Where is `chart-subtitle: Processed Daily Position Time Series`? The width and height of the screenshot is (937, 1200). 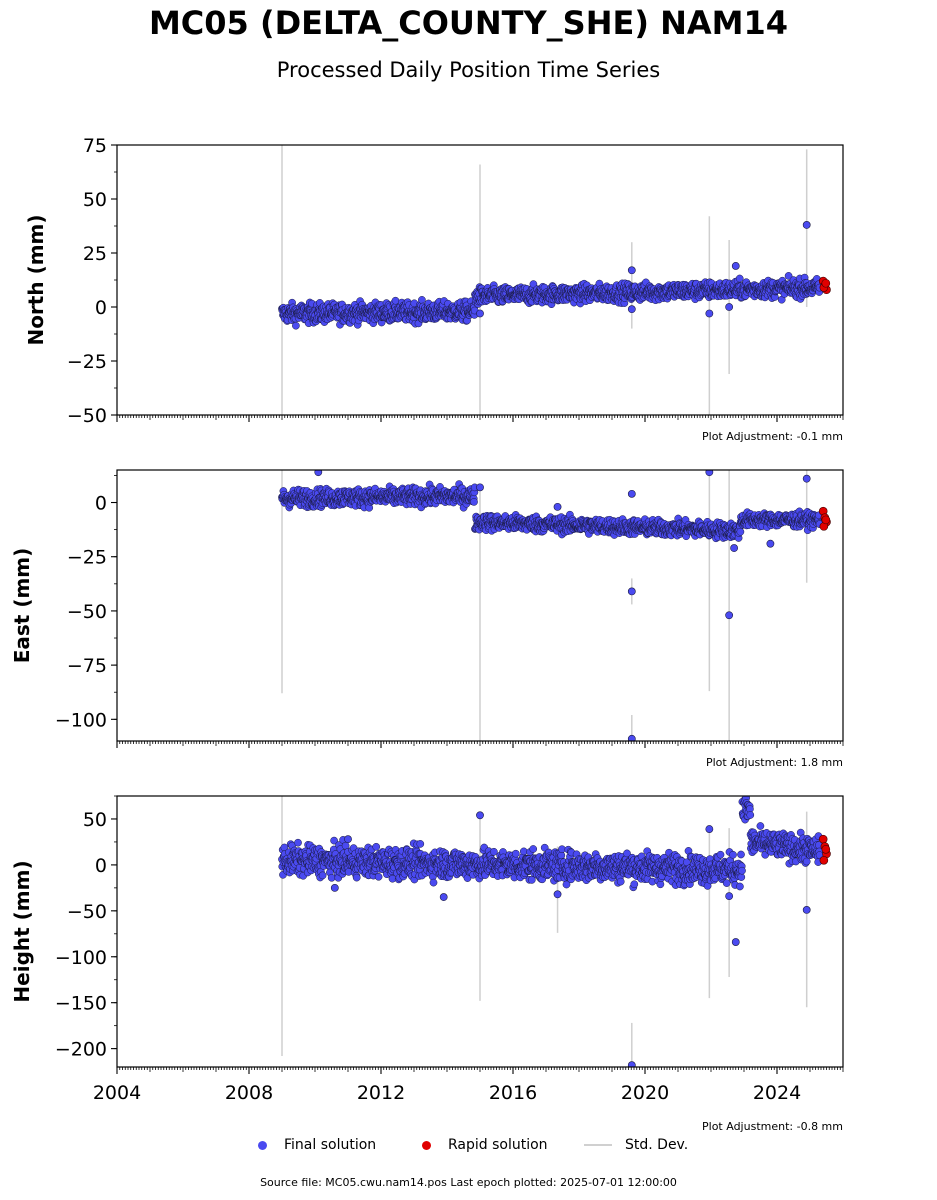
chart-subtitle: Processed Daily Position Time Series is located at coordinates (468, 70).